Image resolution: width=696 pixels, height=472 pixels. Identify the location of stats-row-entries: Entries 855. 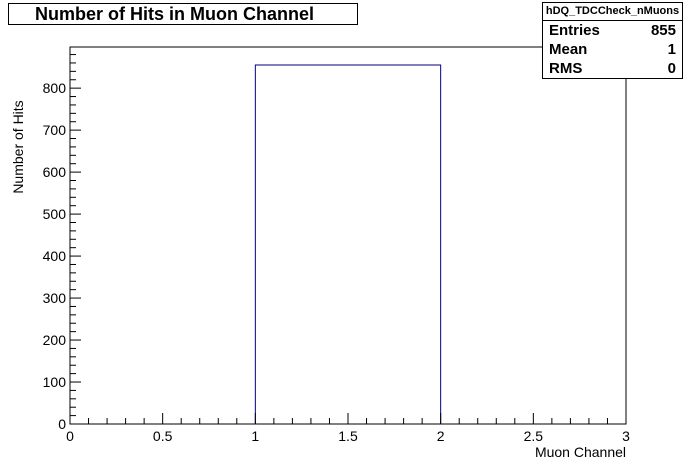
(612, 30).